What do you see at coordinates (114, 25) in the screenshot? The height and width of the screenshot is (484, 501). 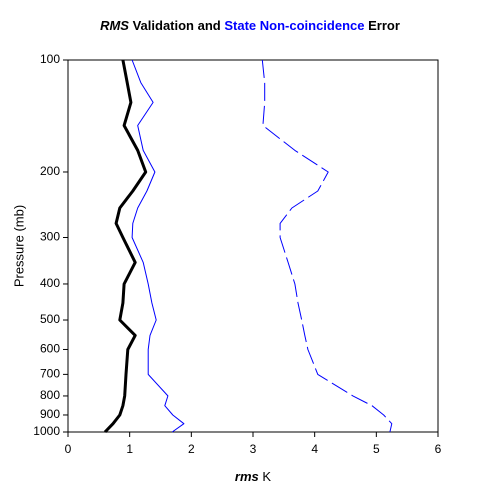 I see `title-part: RMS` at bounding box center [114, 25].